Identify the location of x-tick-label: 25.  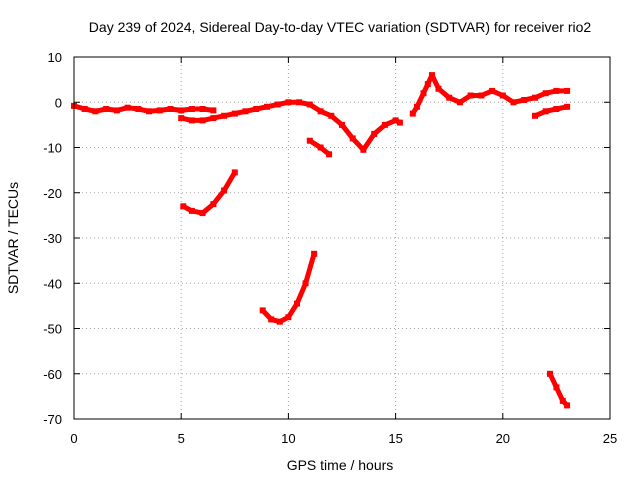
(610, 438).